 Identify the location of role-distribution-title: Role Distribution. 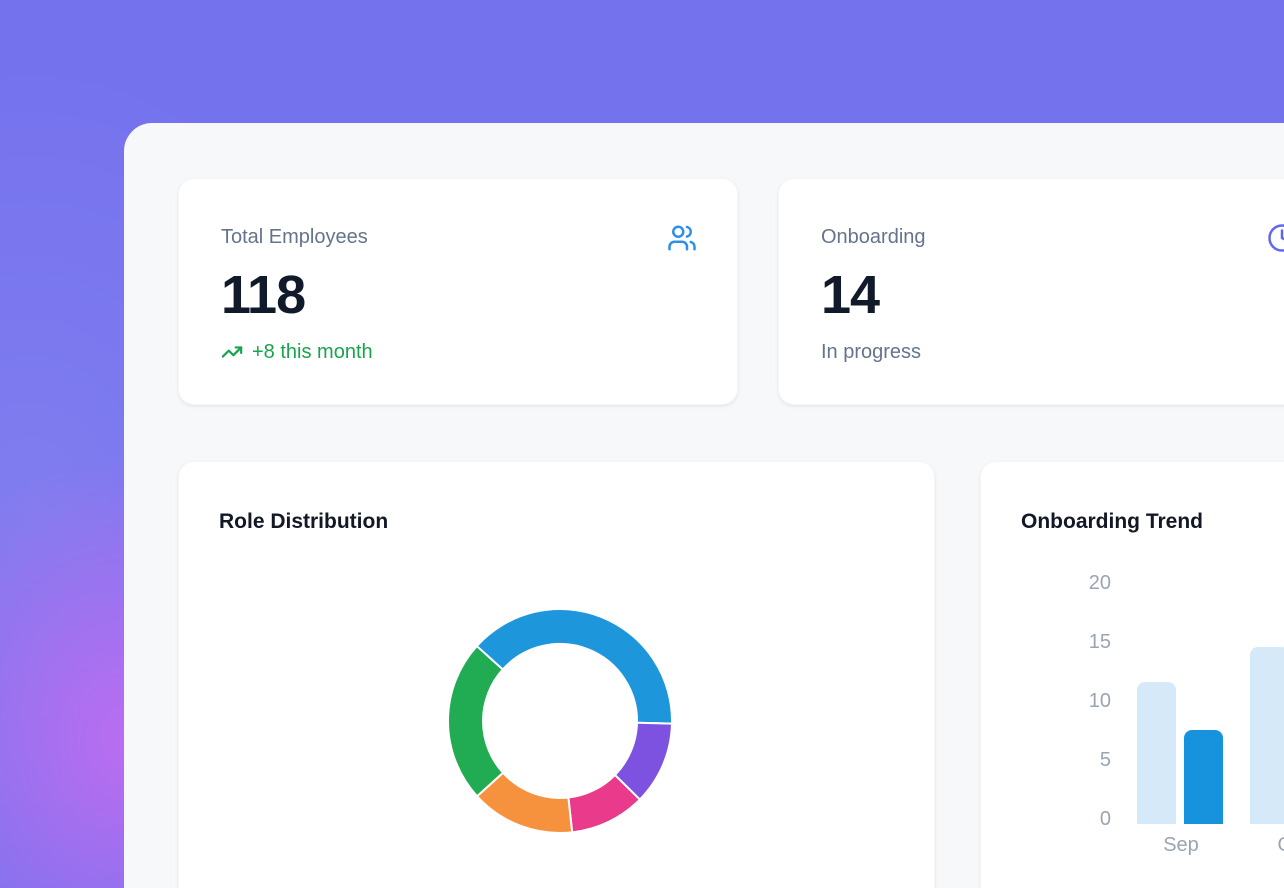
(304, 521).